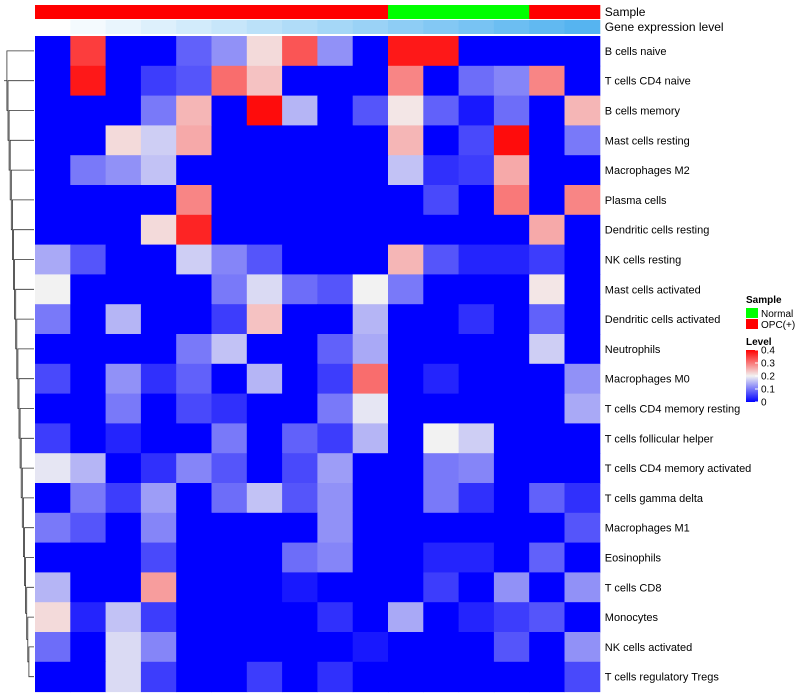  What do you see at coordinates (647, 529) in the screenshot?
I see `row-label: Macrophages M1` at bounding box center [647, 529].